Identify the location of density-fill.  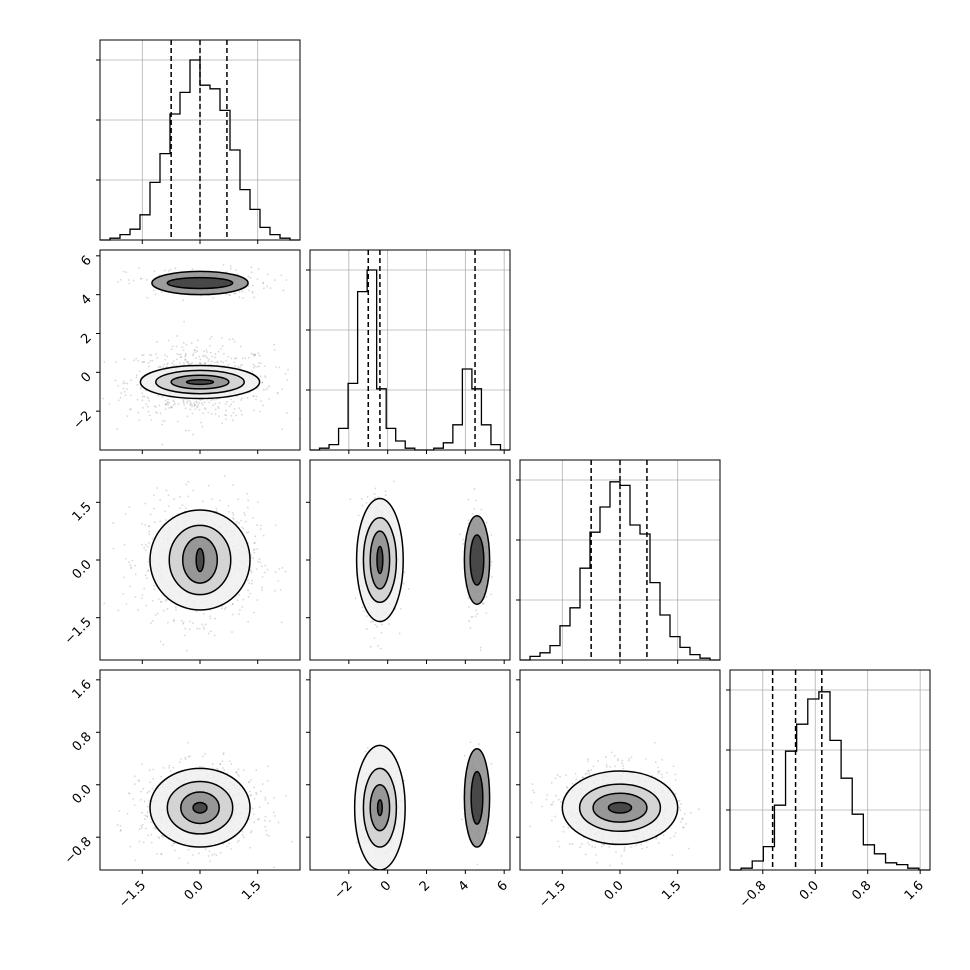
(200, 807).